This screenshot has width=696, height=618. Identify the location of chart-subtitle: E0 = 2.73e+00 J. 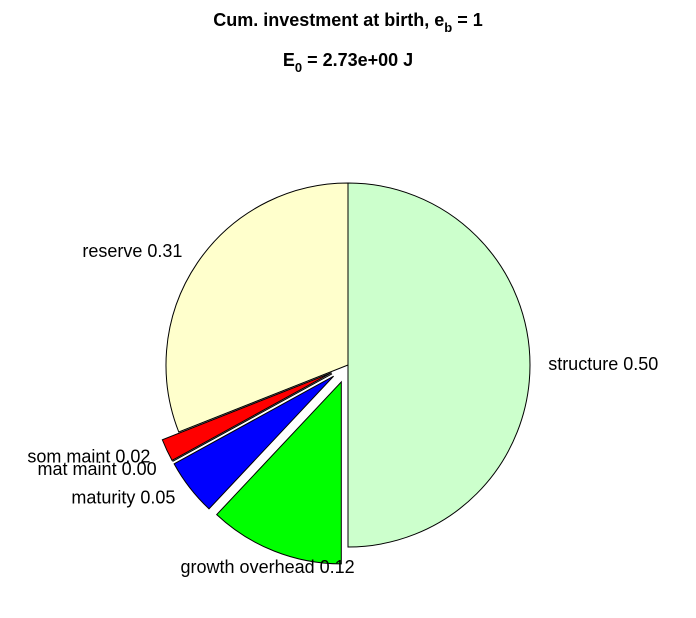
(348, 62).